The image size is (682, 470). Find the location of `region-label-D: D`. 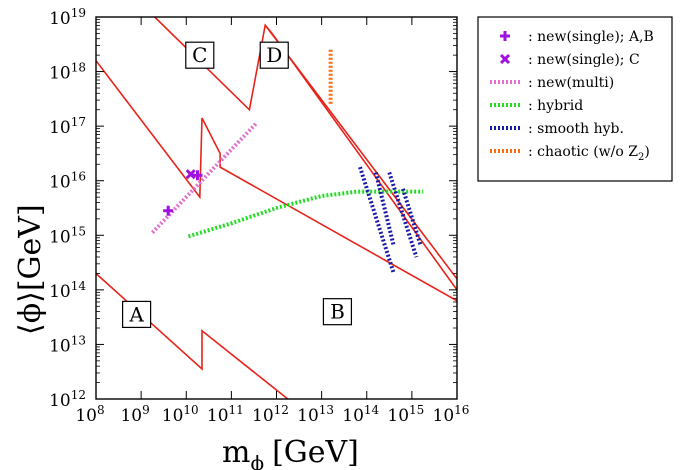

region-label-D: D is located at coordinates (274, 55).